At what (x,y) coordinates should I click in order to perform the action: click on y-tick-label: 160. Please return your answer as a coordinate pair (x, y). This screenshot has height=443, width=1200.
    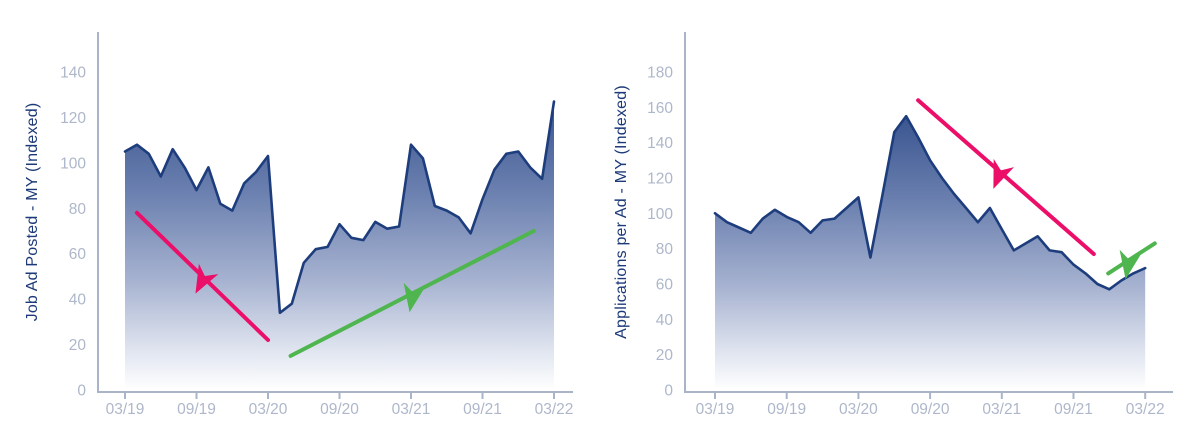
    Looking at the image, I should click on (660, 108).